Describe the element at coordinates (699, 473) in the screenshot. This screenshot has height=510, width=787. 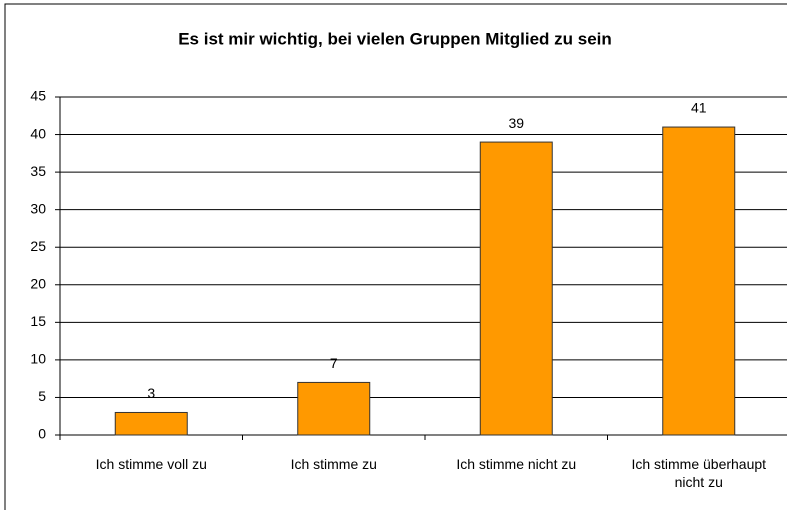
I see `x-tick-label: Ich stimme überhaupt nicht zu` at that location.